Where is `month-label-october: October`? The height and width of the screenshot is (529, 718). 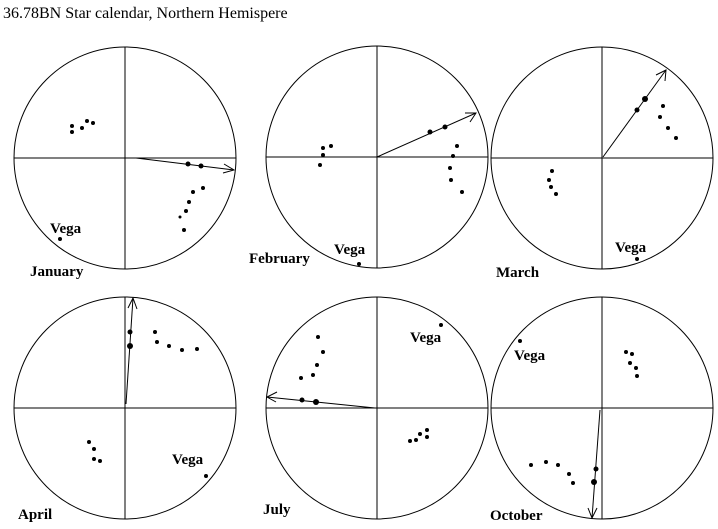
month-label-october: October is located at coordinates (516, 516).